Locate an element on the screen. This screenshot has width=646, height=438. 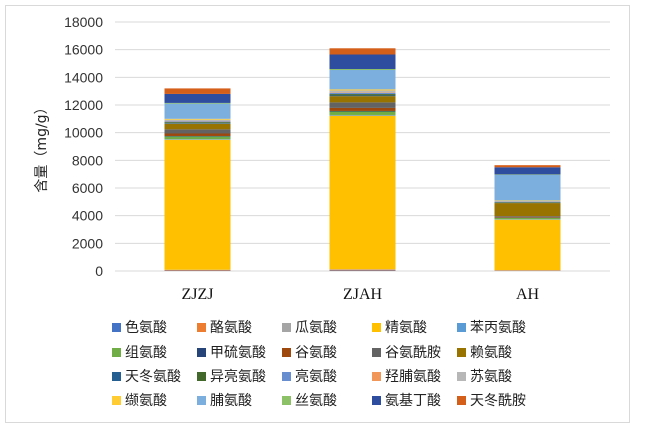
y-tick-label: 2000 is located at coordinates (87, 243).